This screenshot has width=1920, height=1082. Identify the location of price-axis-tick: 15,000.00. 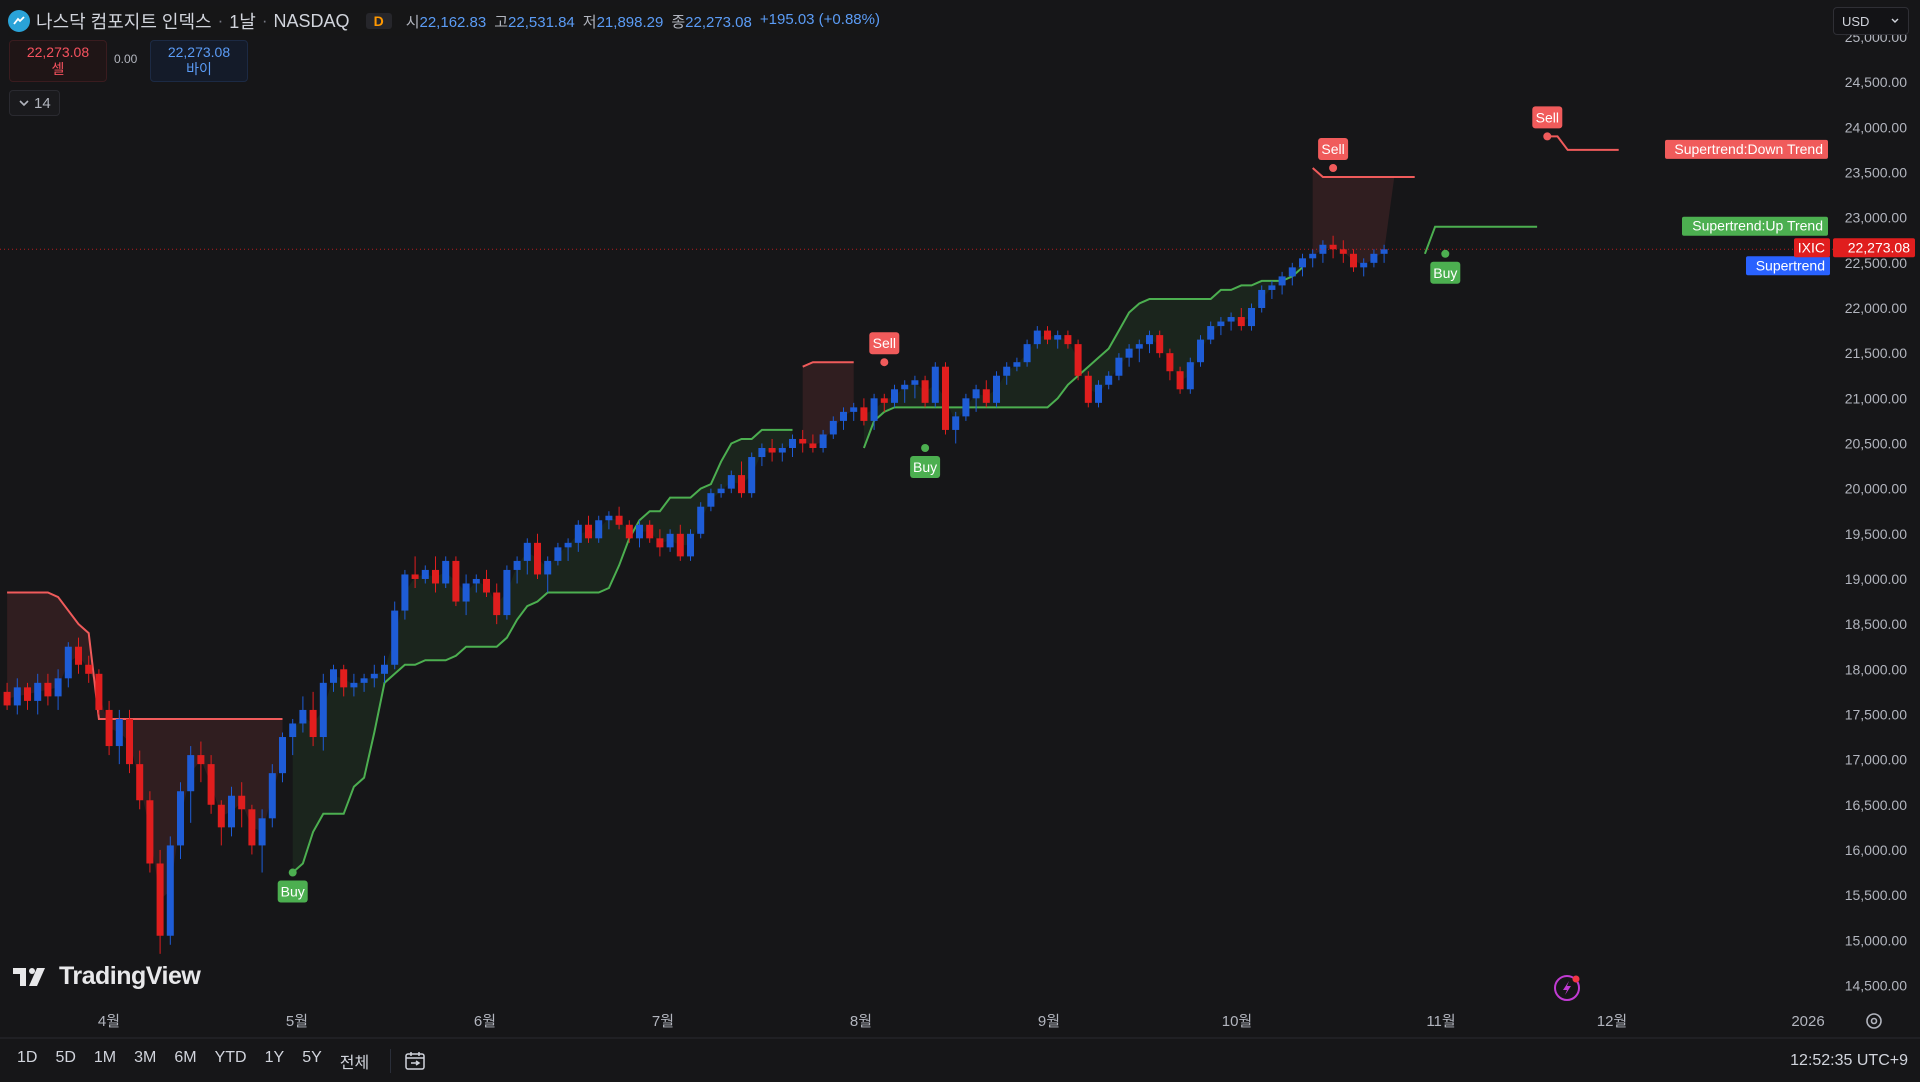
(1876, 940).